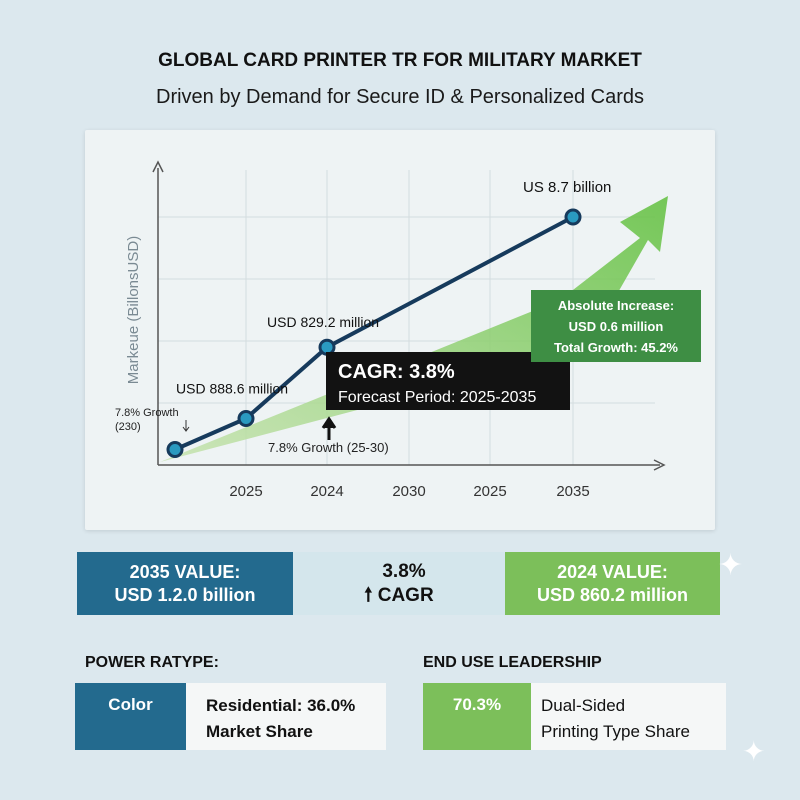  I want to click on y-axis-arrow, so click(158, 166).